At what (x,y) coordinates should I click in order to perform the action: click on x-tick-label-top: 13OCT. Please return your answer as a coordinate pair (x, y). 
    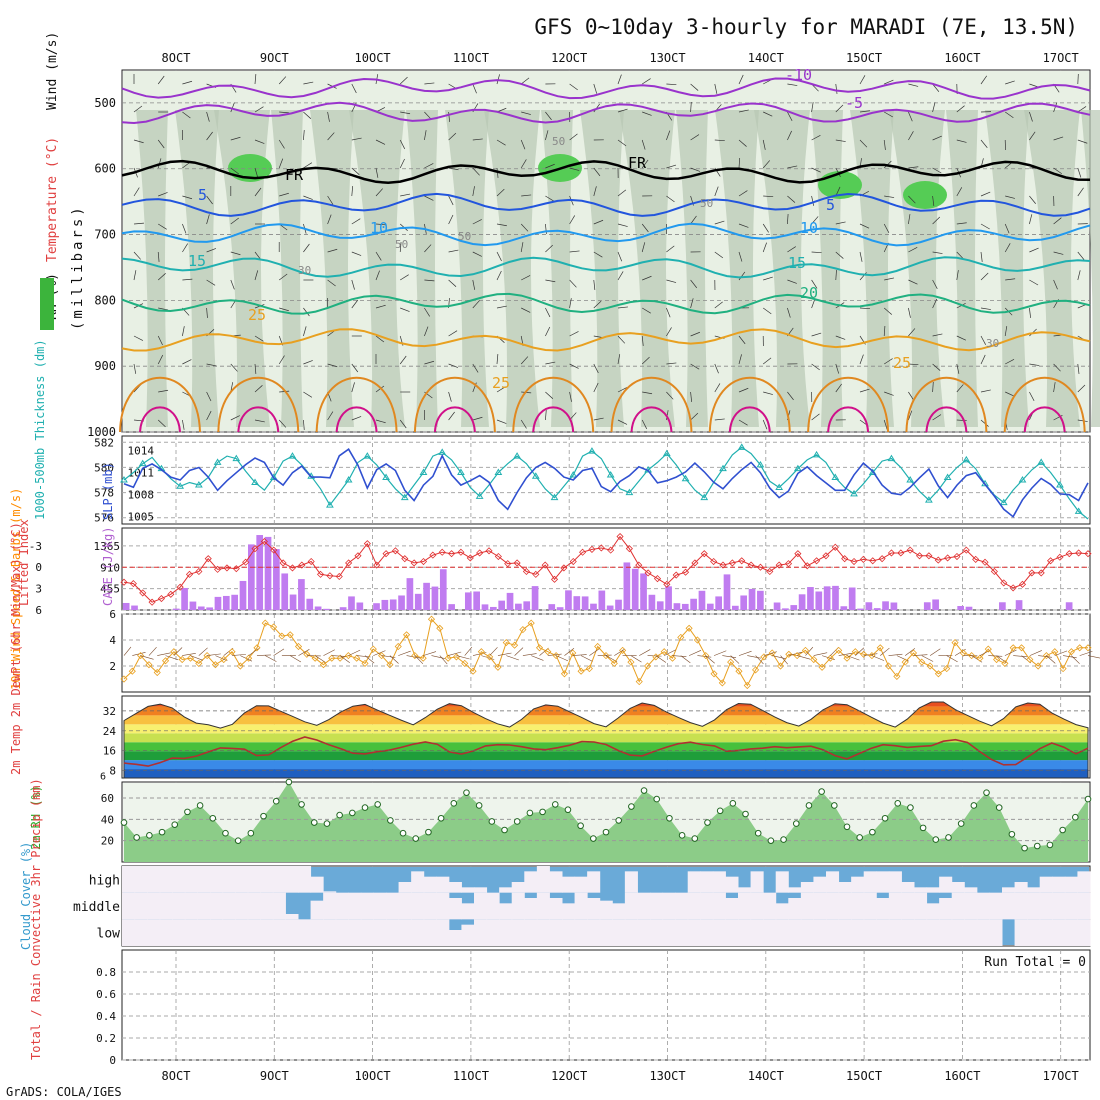
    Looking at the image, I should click on (667, 58).